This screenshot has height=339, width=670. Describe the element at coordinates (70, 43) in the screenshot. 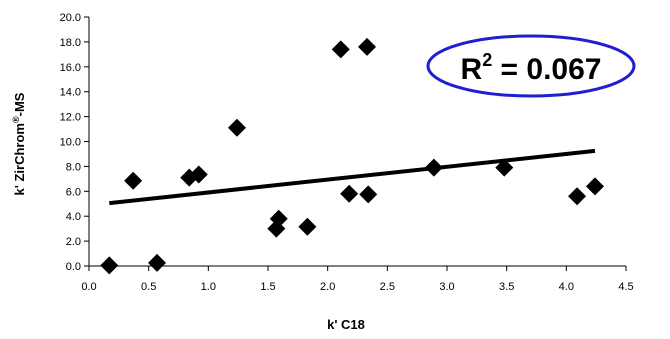

I see `y-tick-label: 18.0` at that location.